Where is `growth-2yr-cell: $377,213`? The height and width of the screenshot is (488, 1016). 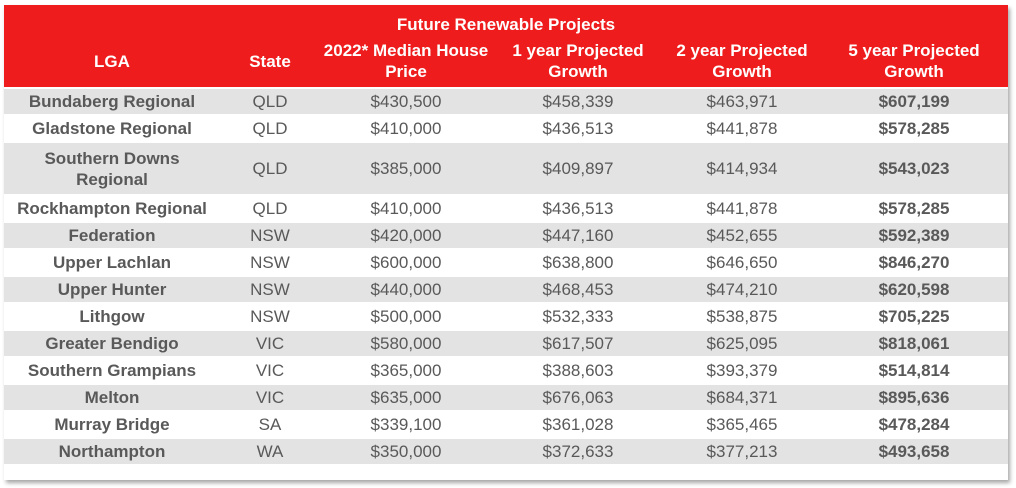 growth-2yr-cell: $377,213 is located at coordinates (742, 450).